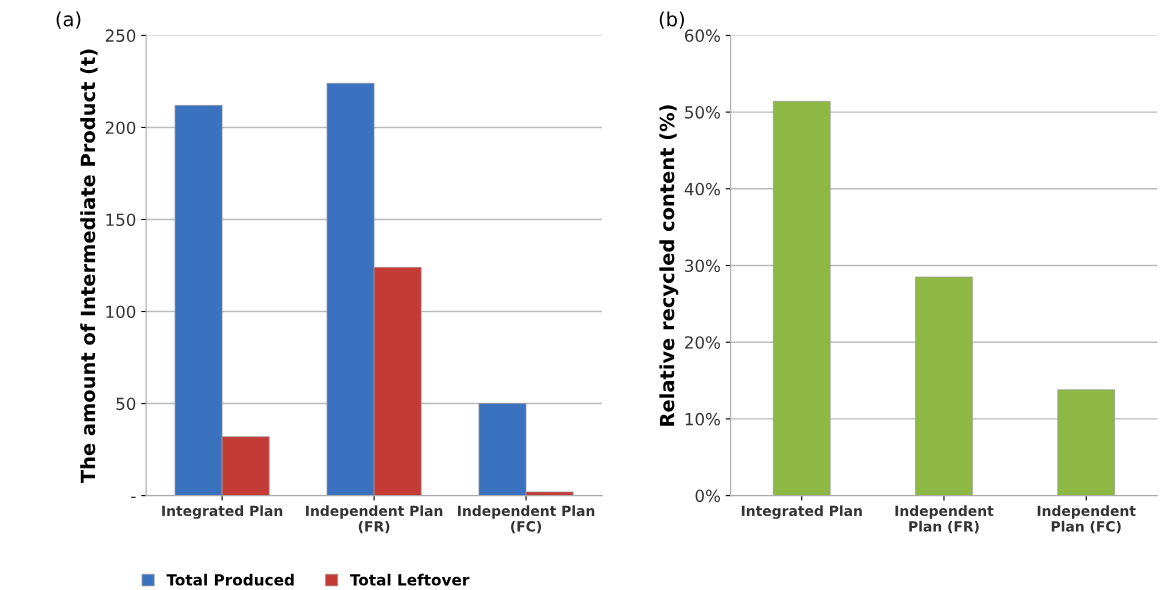 This screenshot has height=590, width=1169. Describe the element at coordinates (702, 189) in the screenshot. I see `y-tick-label: 40%` at that location.